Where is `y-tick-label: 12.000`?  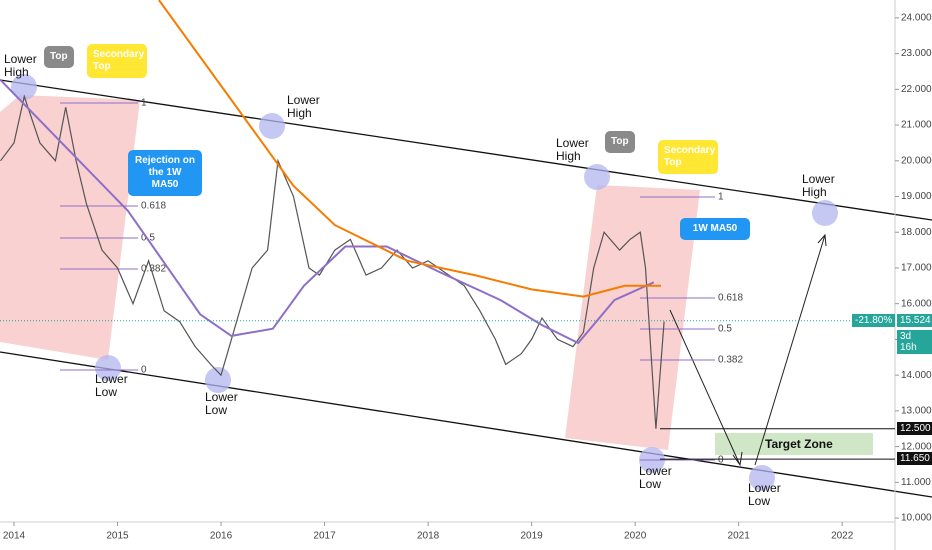 y-tick-label: 12.000 is located at coordinates (916, 446).